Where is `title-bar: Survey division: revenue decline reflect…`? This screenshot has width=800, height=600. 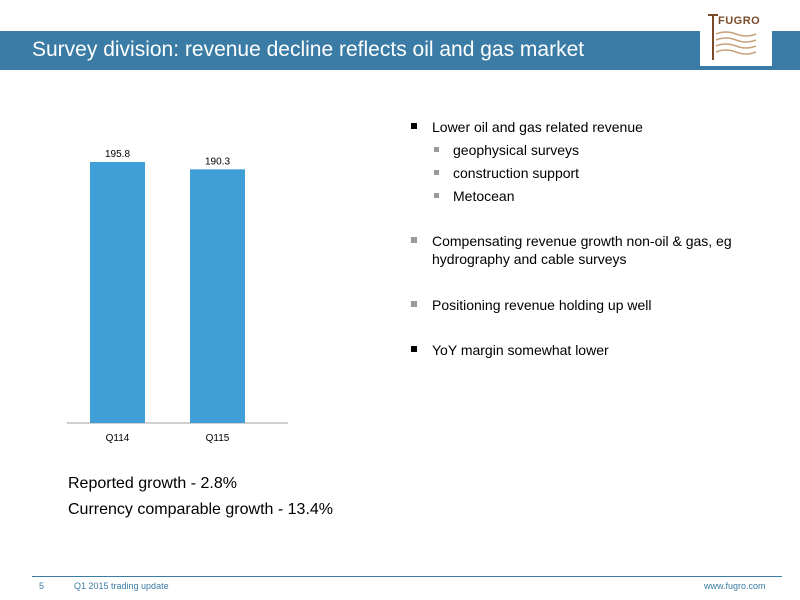
title-bar: Survey division: revenue decline reflect… is located at coordinates (400, 50).